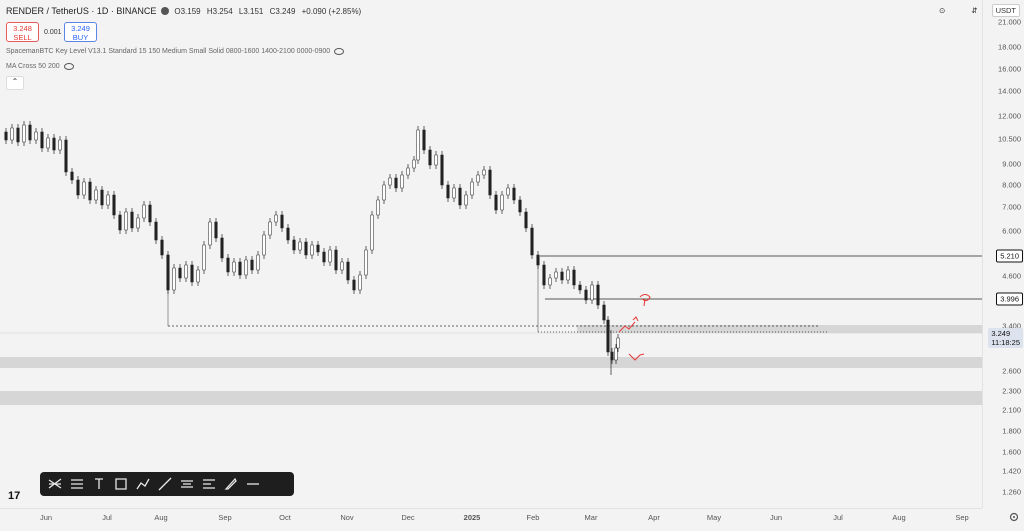 Image resolution: width=1024 pixels, height=531 pixels. I want to click on settings-corner, so click(1003, 517).